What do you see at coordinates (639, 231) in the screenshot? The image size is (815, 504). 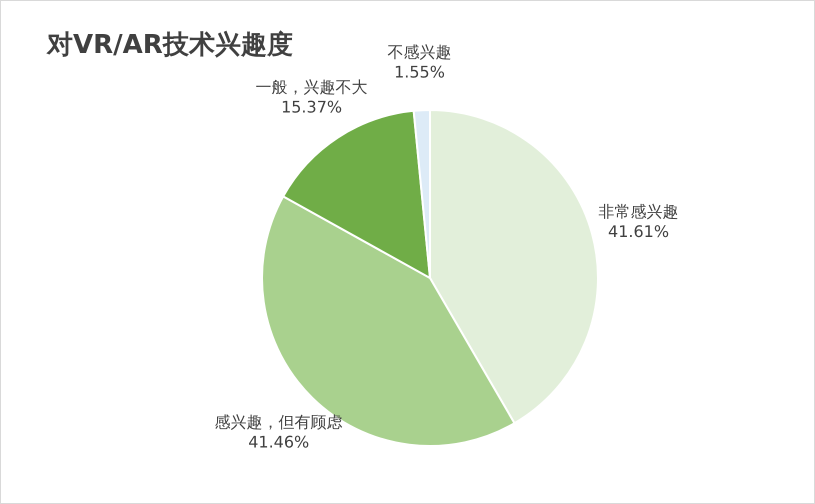 I see `data-label: 41.61%` at bounding box center [639, 231].